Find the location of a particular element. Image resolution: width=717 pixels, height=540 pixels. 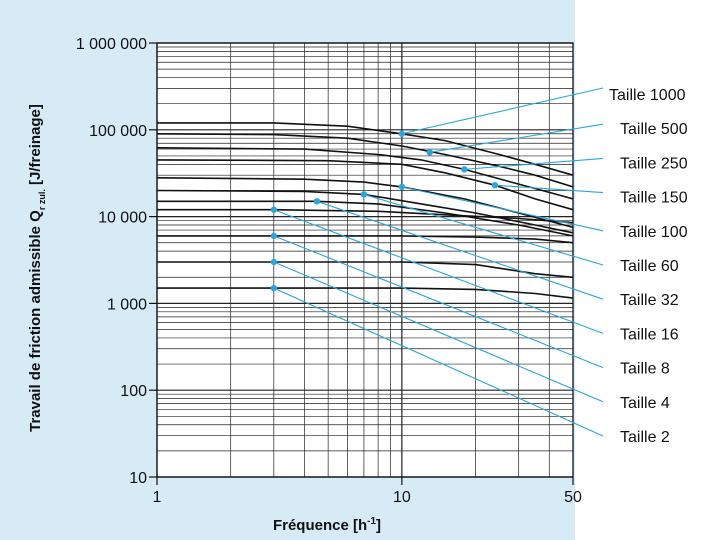

y-tick-label: 1 000 000 is located at coordinates (111, 44).